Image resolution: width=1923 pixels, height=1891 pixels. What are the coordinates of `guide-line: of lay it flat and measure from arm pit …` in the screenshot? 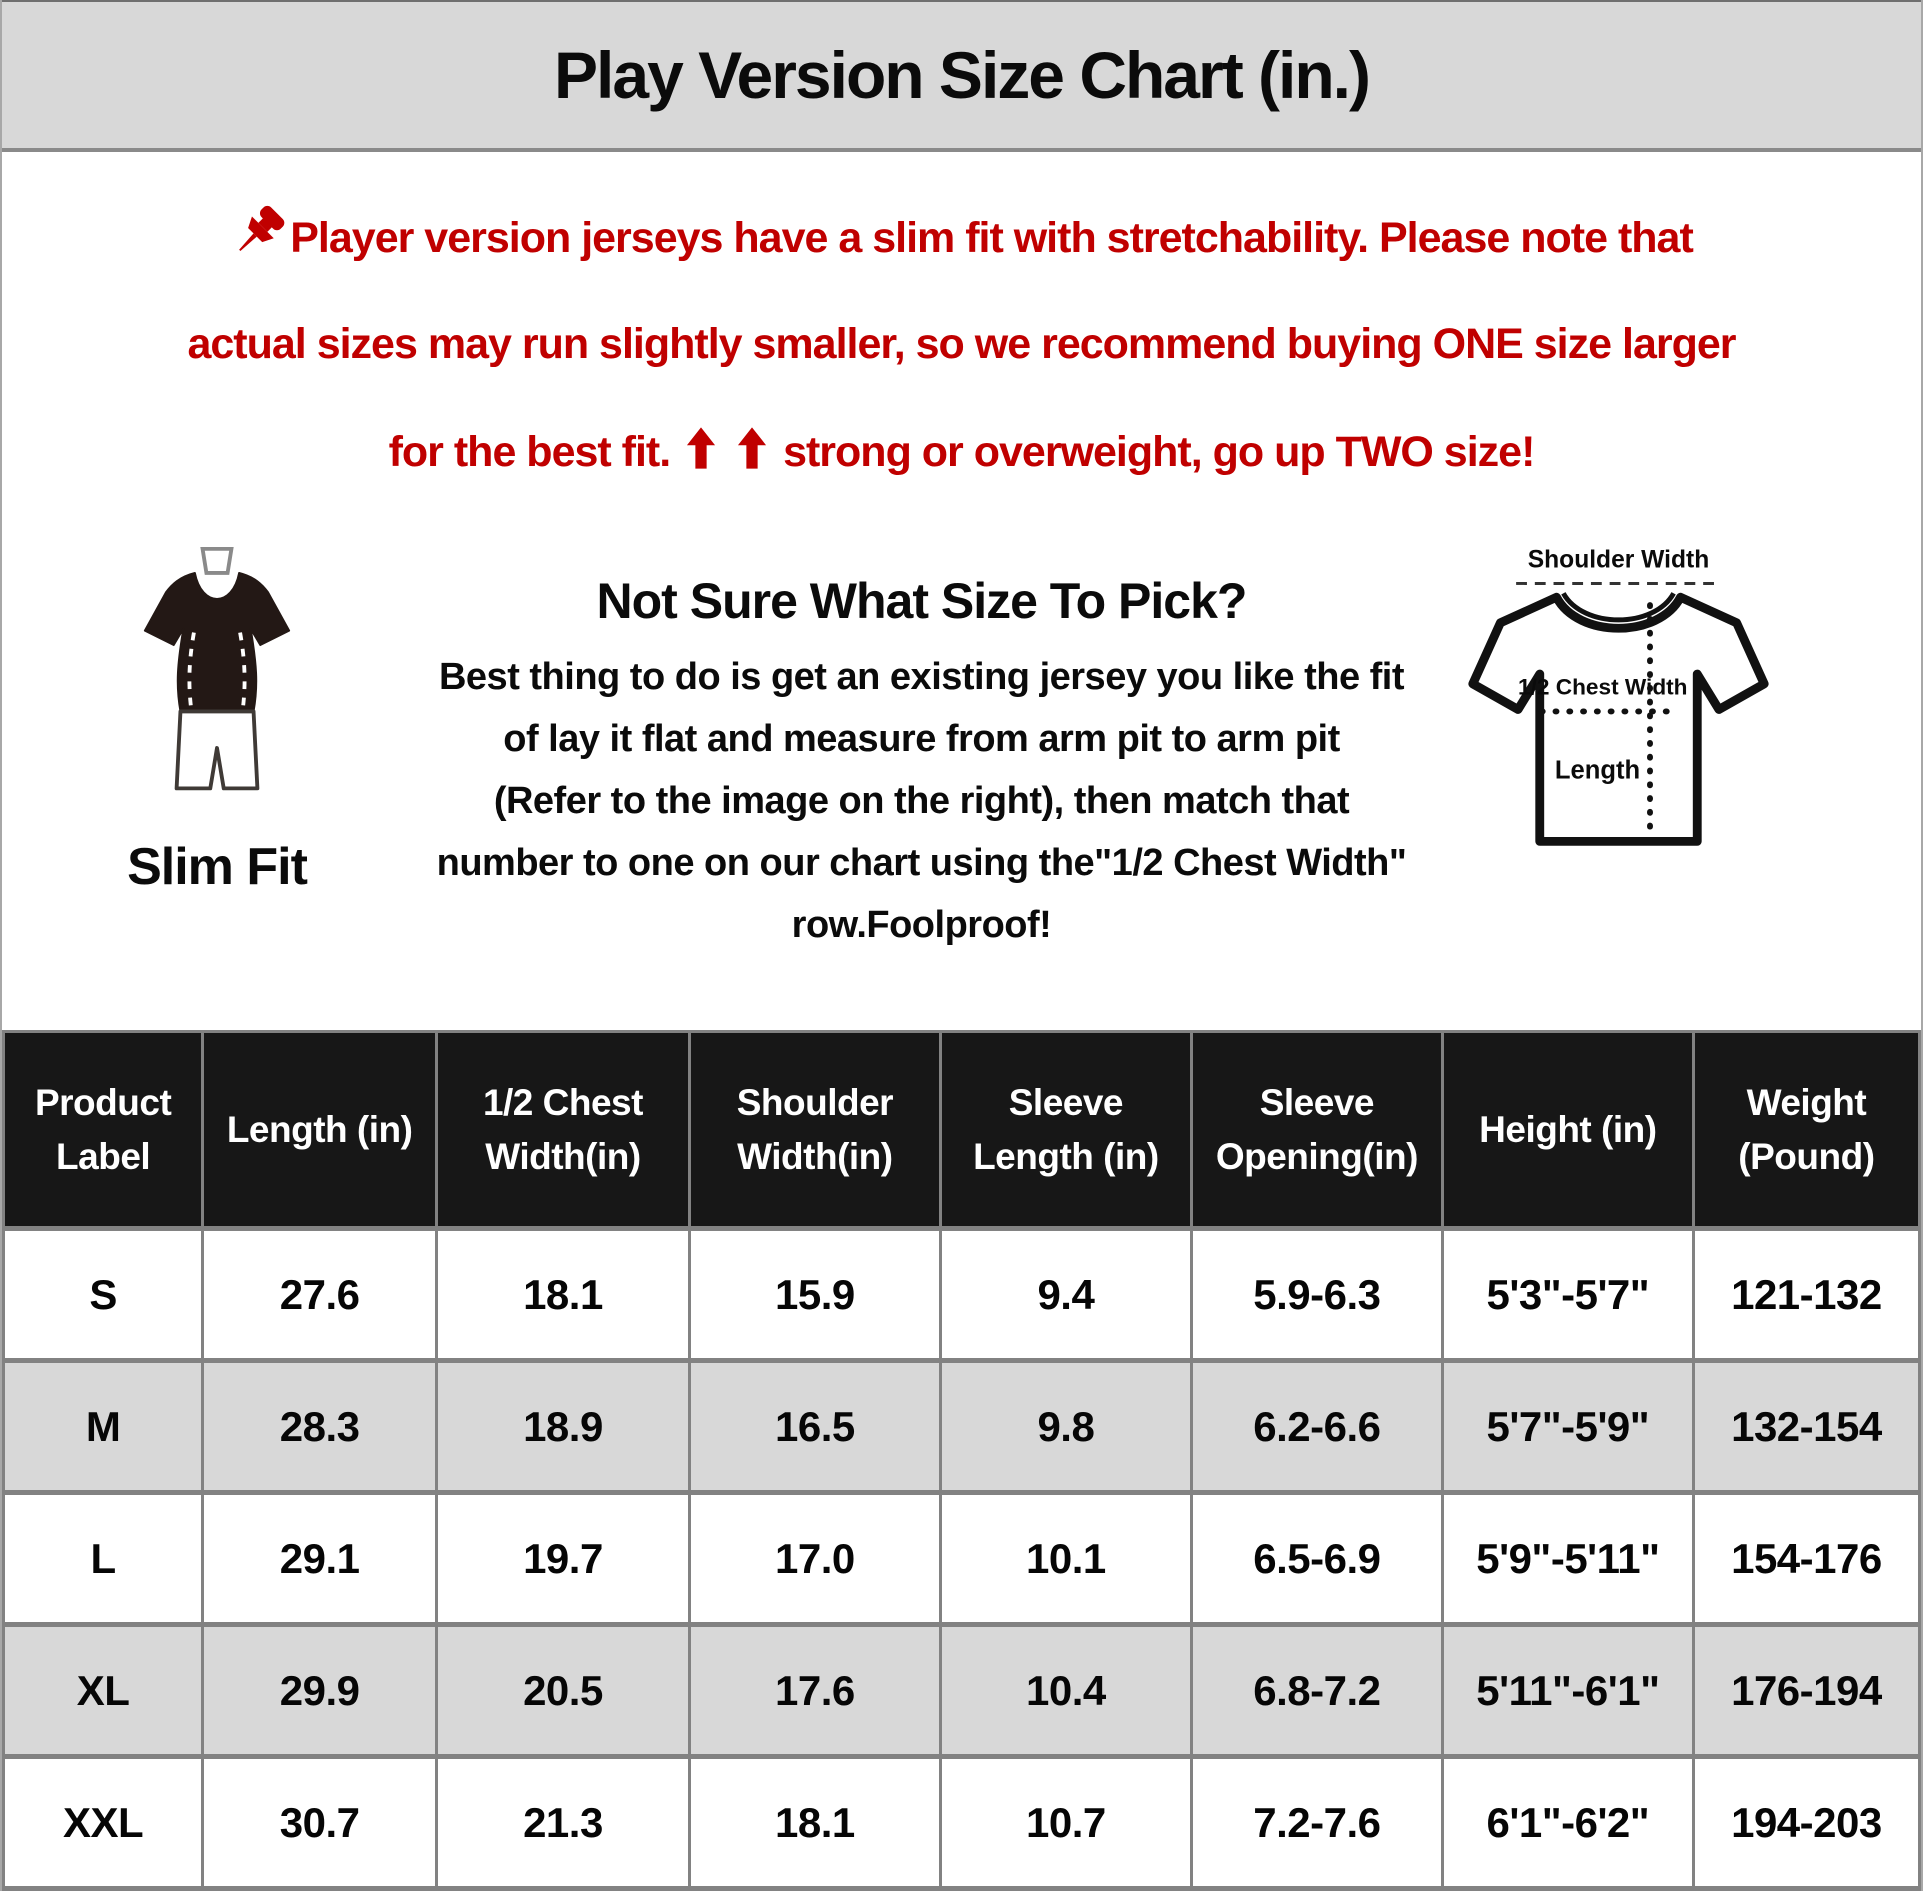 It's located at (921, 738).